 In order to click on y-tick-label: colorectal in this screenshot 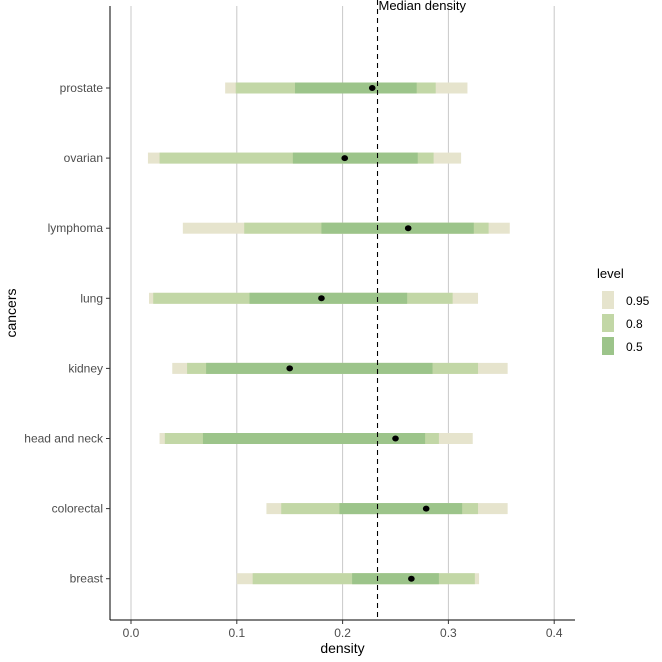, I will do `click(77, 509)`.